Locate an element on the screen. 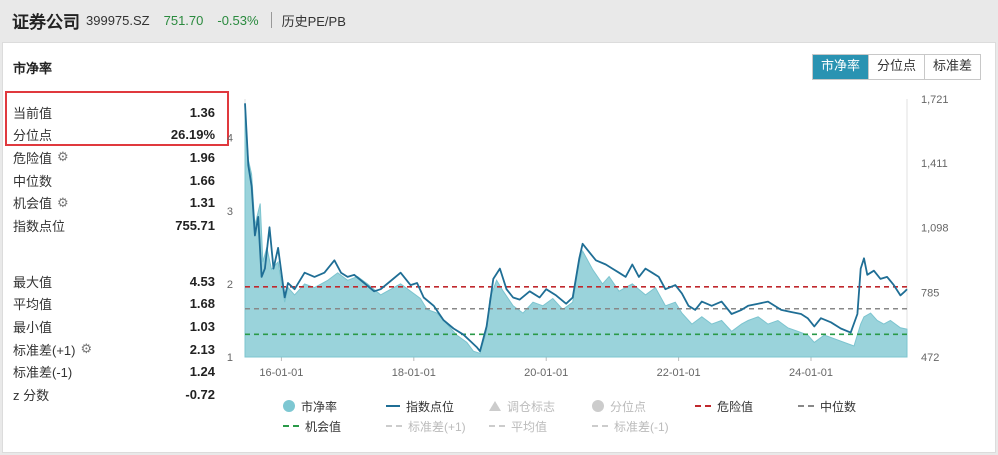 This screenshot has width=998, height=455. y-right-tick-label: 472 is located at coordinates (930, 358).